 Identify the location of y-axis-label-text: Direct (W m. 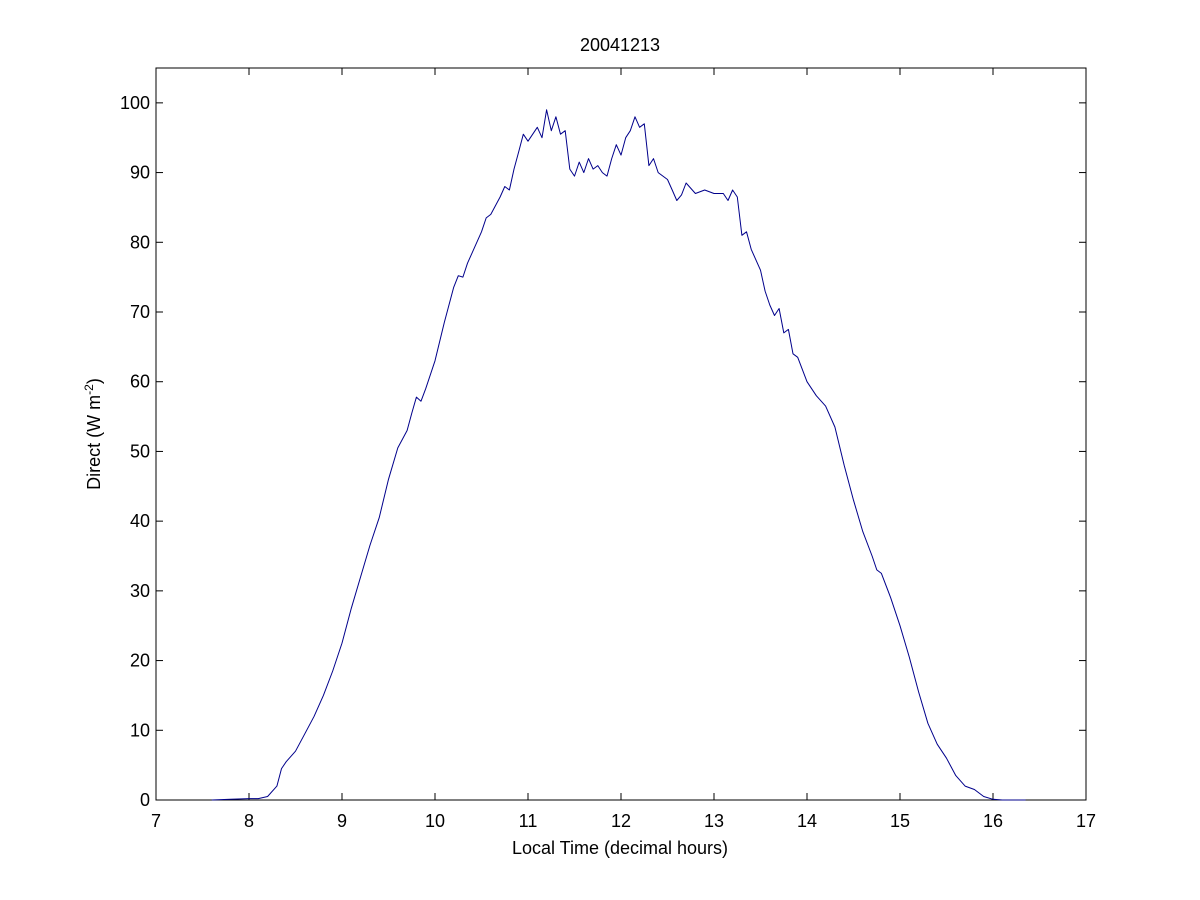
(94, 442).